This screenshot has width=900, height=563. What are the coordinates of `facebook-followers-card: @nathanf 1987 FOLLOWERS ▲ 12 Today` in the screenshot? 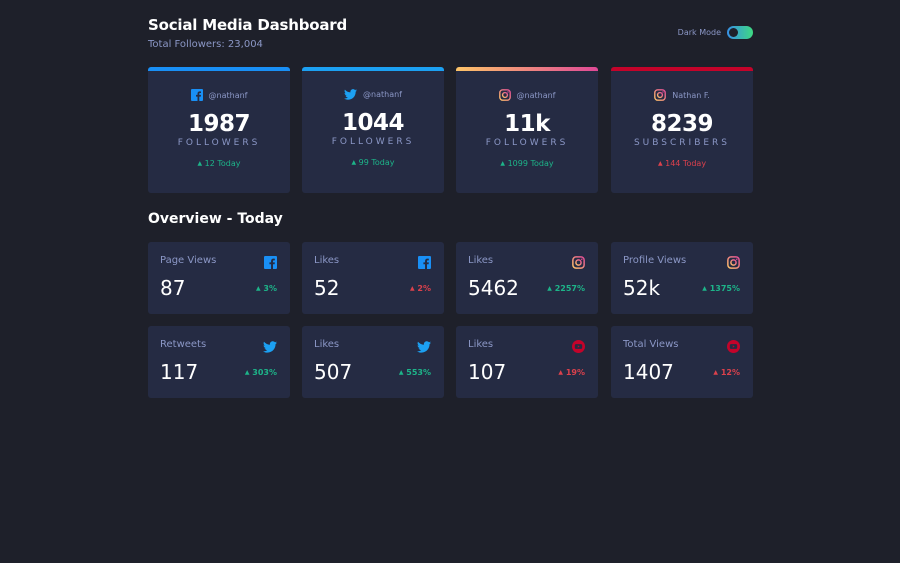 It's located at (219, 130).